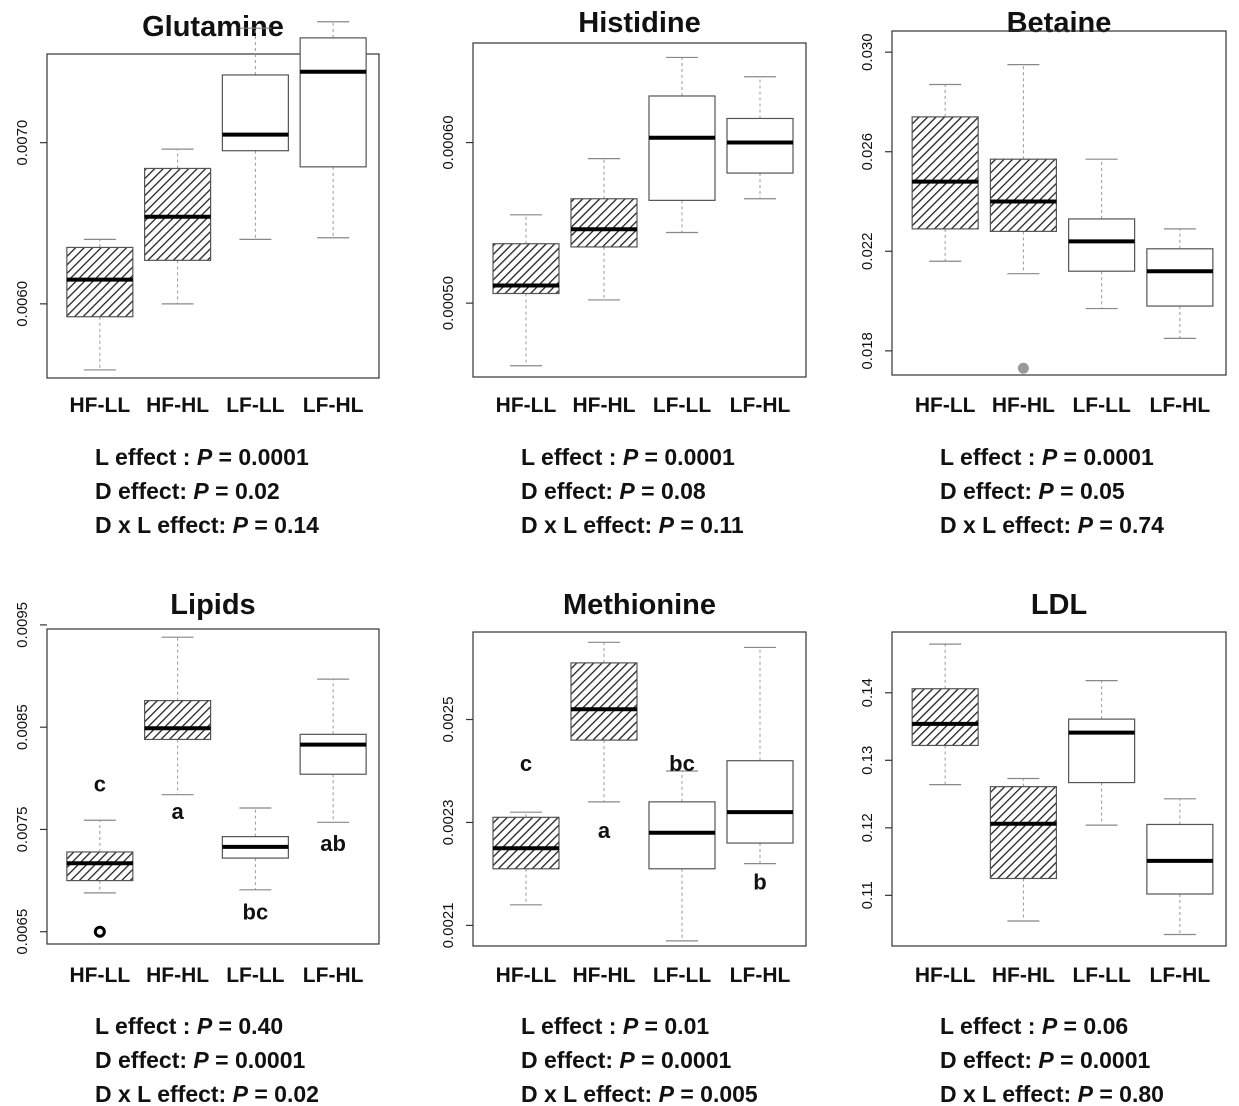  Describe the element at coordinates (22, 304) in the screenshot. I see `y-tick-label: 0.0060` at that location.